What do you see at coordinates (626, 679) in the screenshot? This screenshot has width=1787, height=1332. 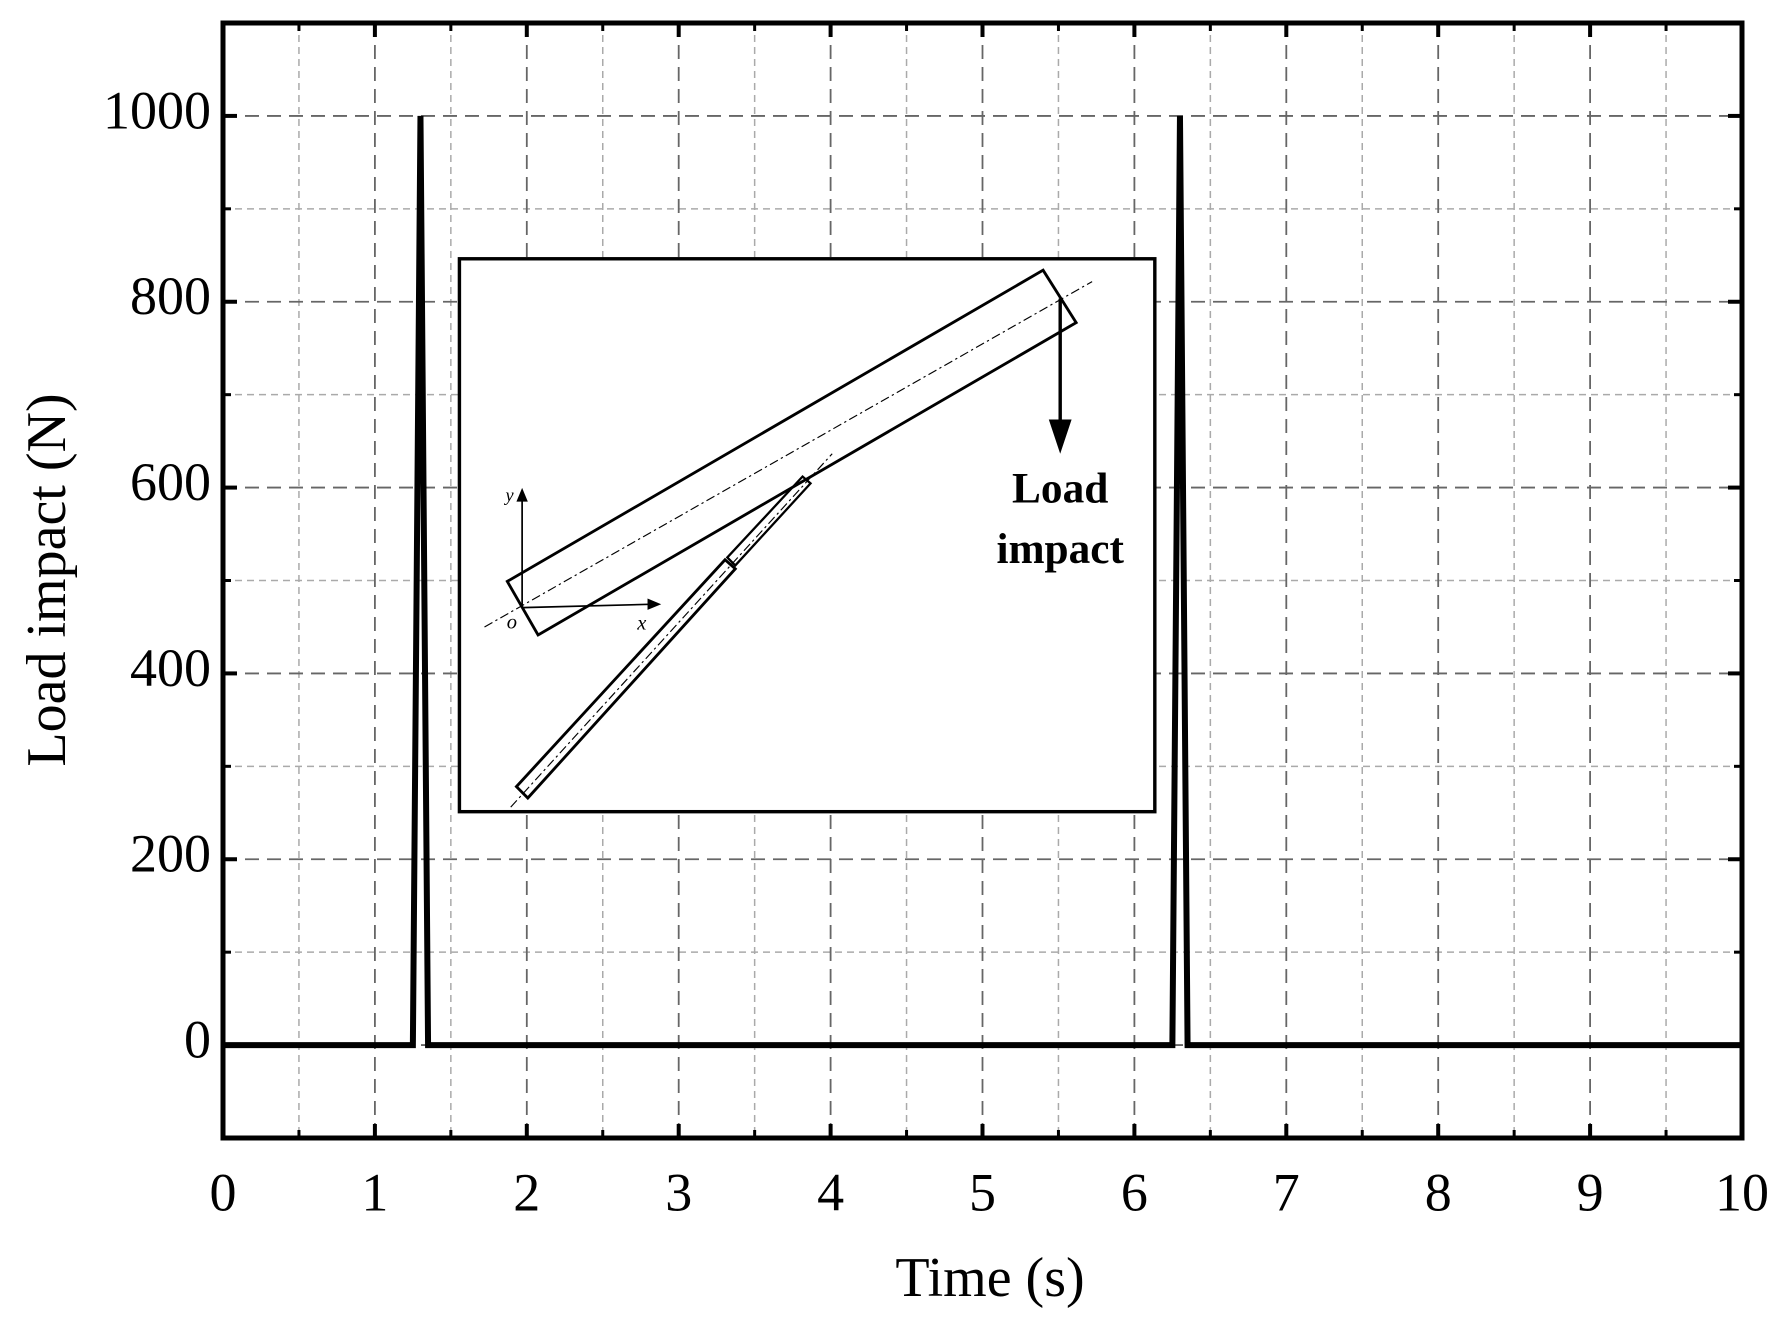 I see `rod` at bounding box center [626, 679].